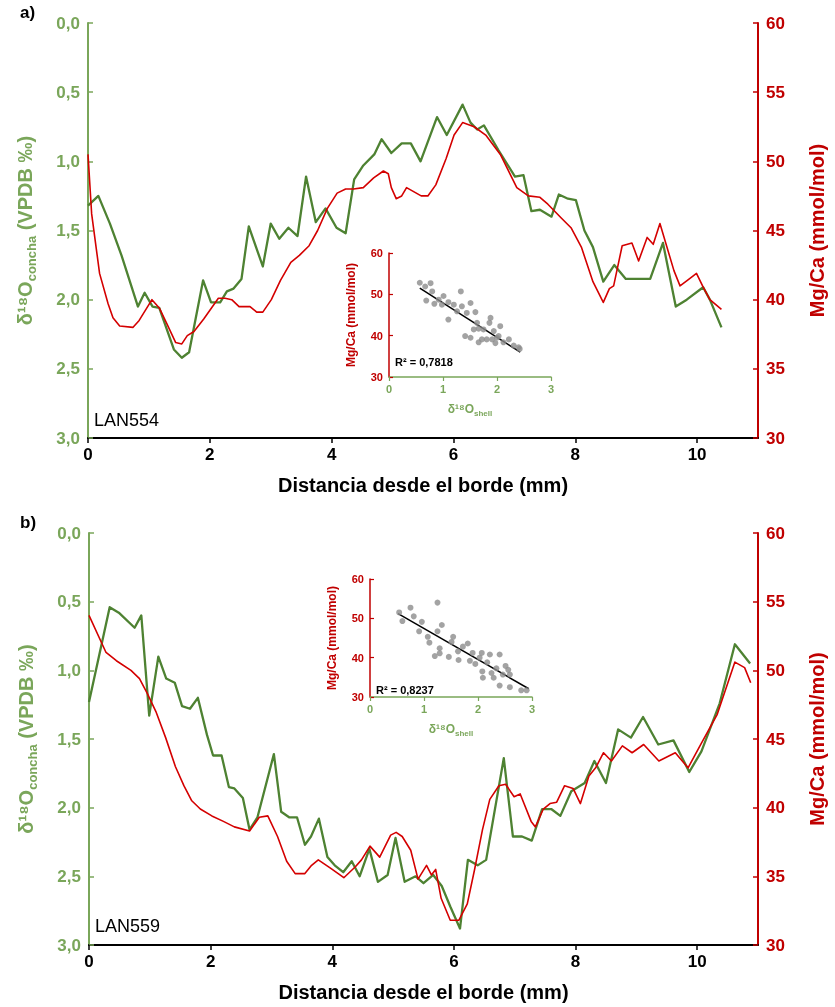  I want to click on text: b), so click(28, 522).